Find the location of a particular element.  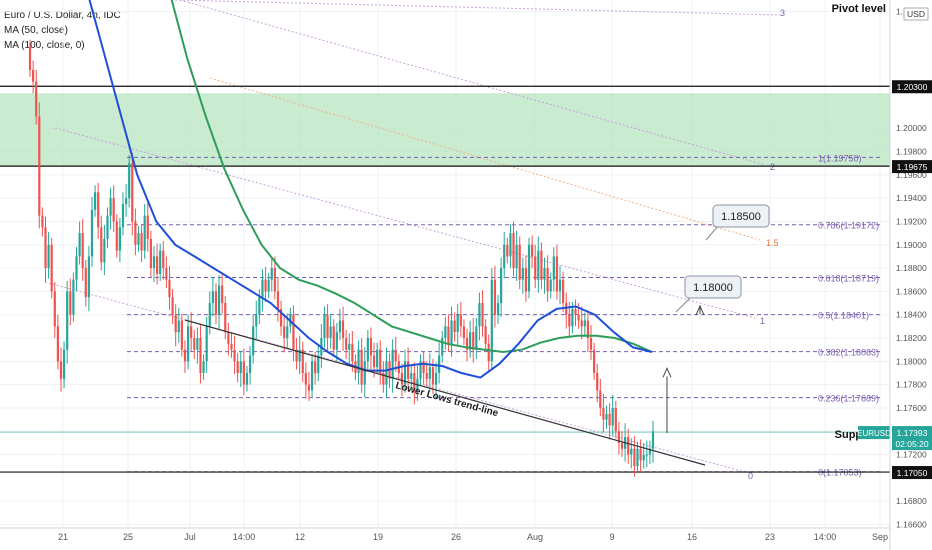

fib-label-3: 0.5(1.18401) is located at coordinates (843, 316).